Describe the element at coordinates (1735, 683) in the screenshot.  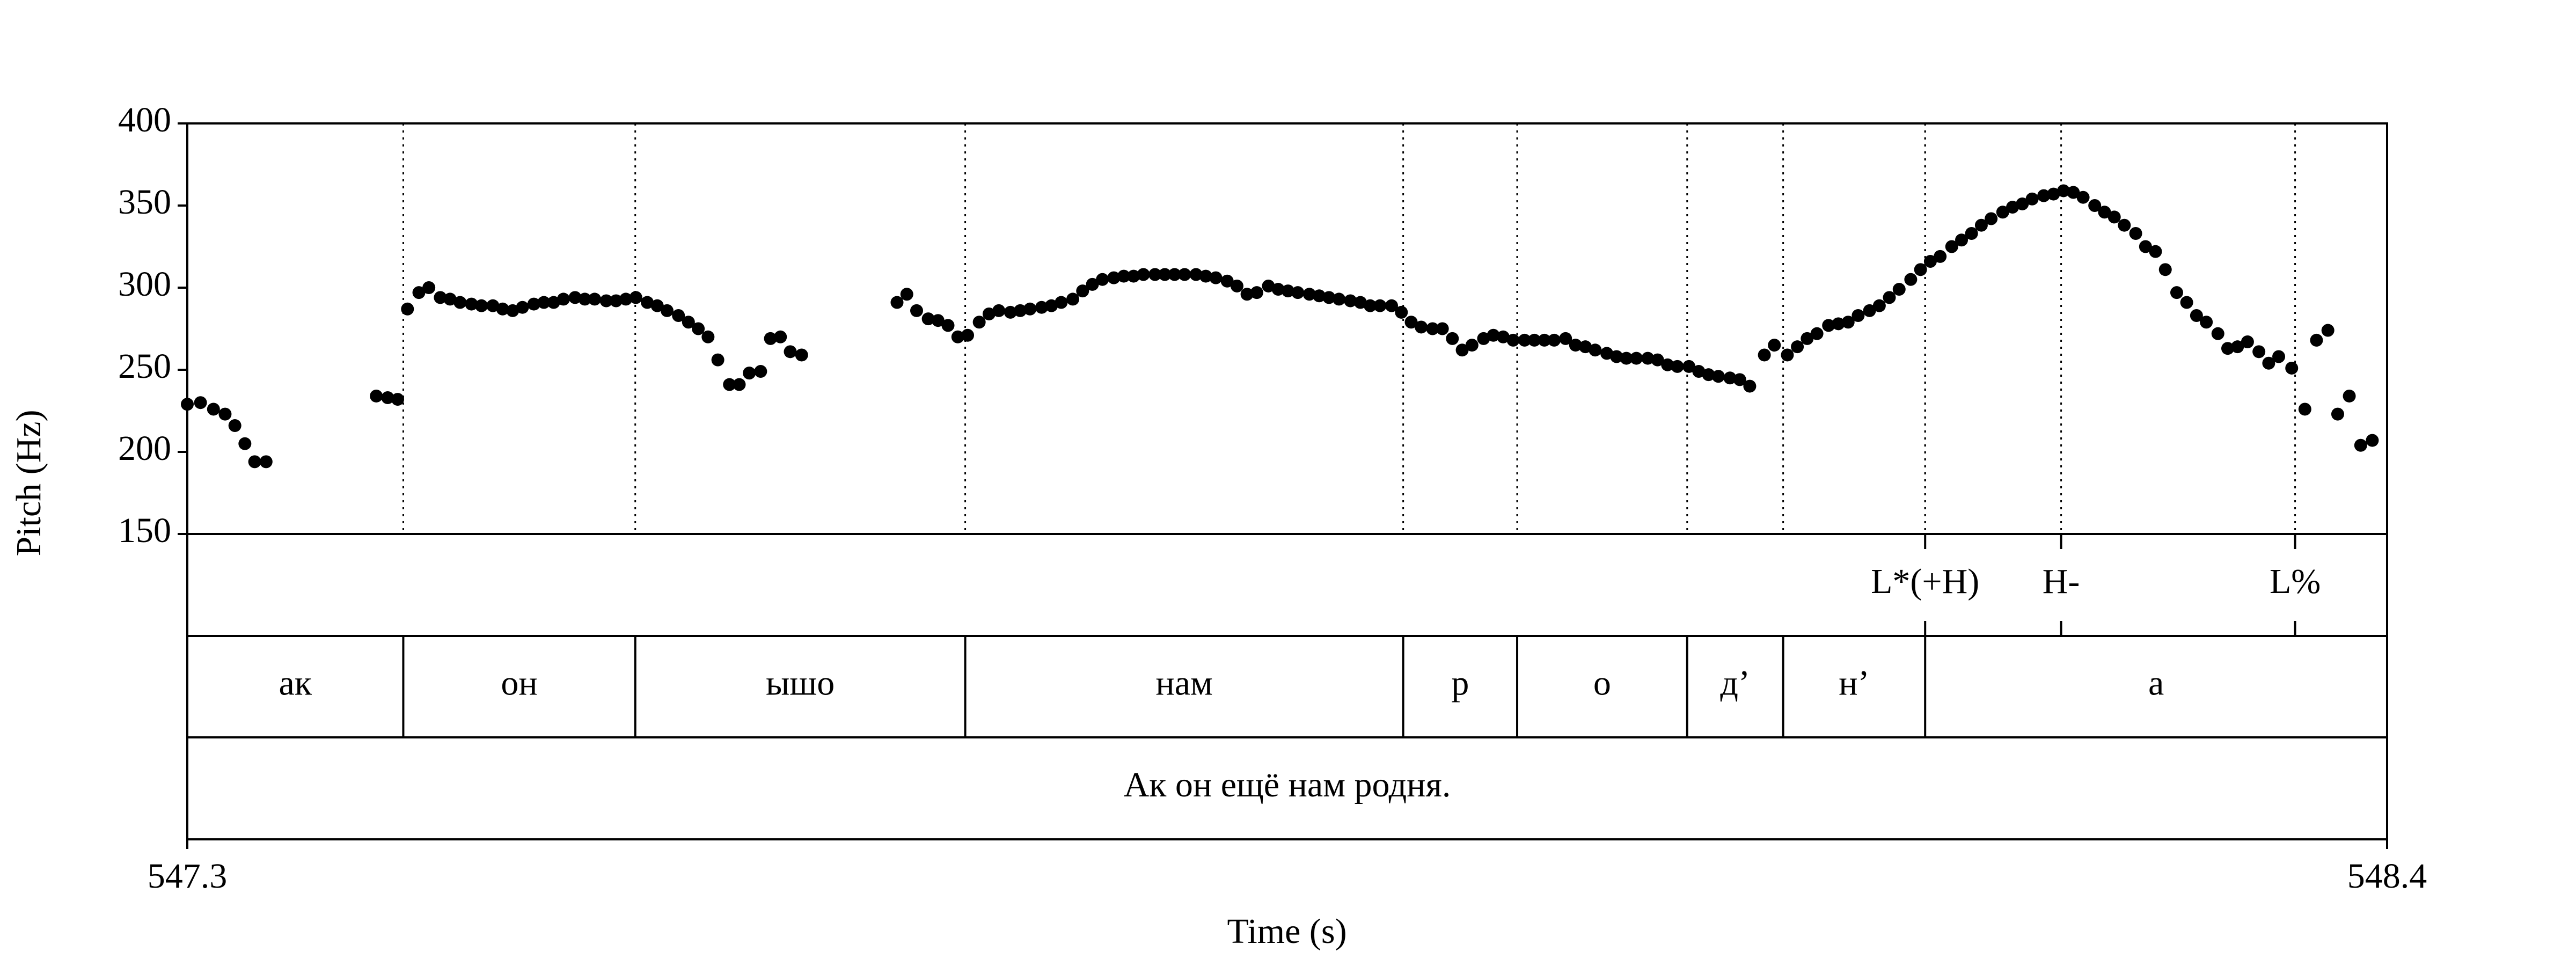
I see `interval-label: д’` at that location.